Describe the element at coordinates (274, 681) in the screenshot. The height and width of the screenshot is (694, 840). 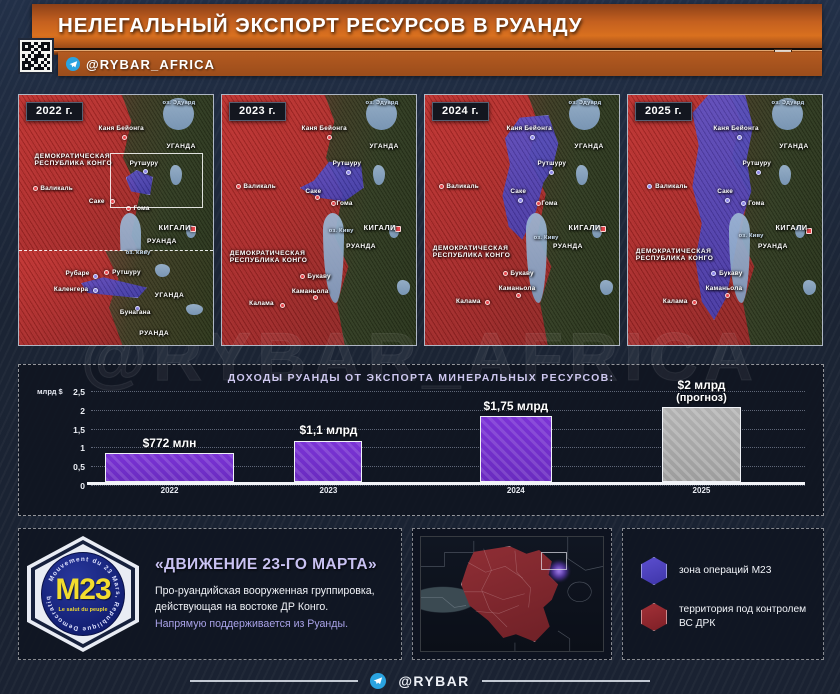
I see `footer-divider-left` at that location.